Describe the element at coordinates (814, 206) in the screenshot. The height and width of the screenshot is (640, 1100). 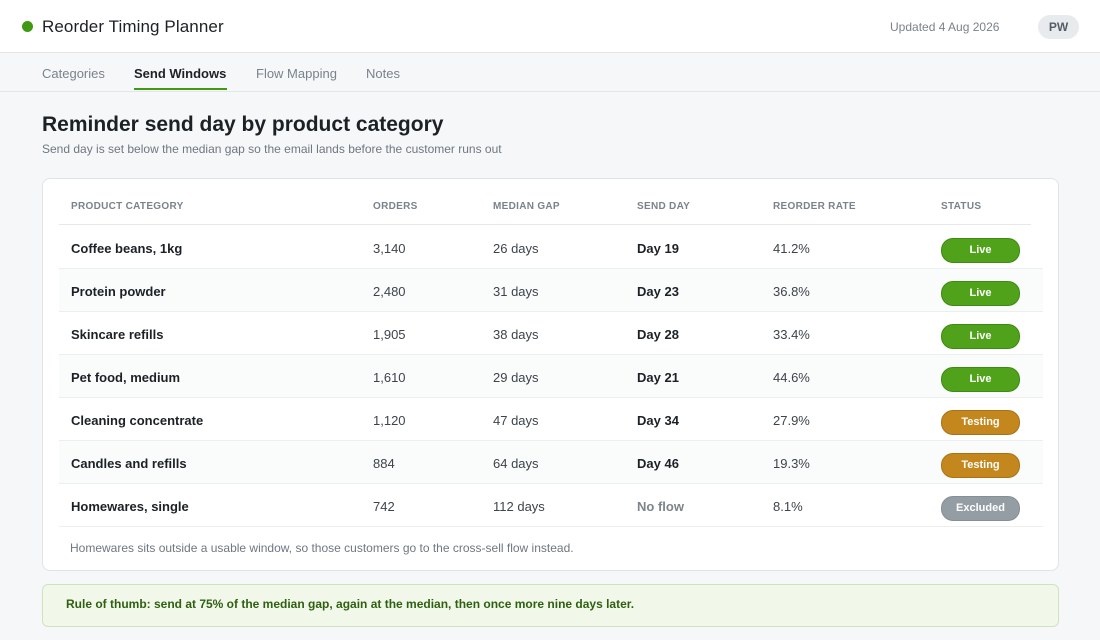
I see `column-header-reorder-rate: REORDER RATE` at that location.